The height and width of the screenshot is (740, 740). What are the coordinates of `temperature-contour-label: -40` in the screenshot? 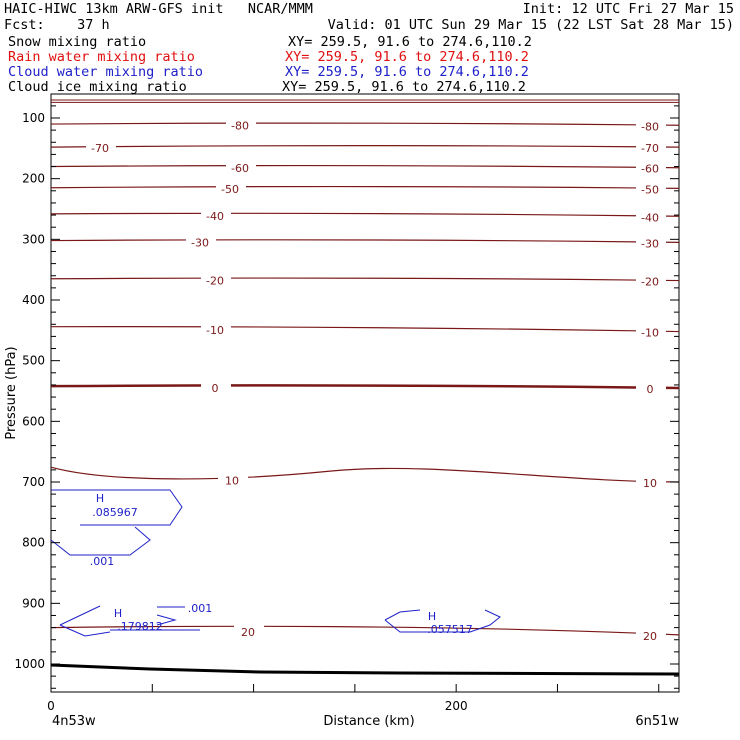 It's located at (215, 216).